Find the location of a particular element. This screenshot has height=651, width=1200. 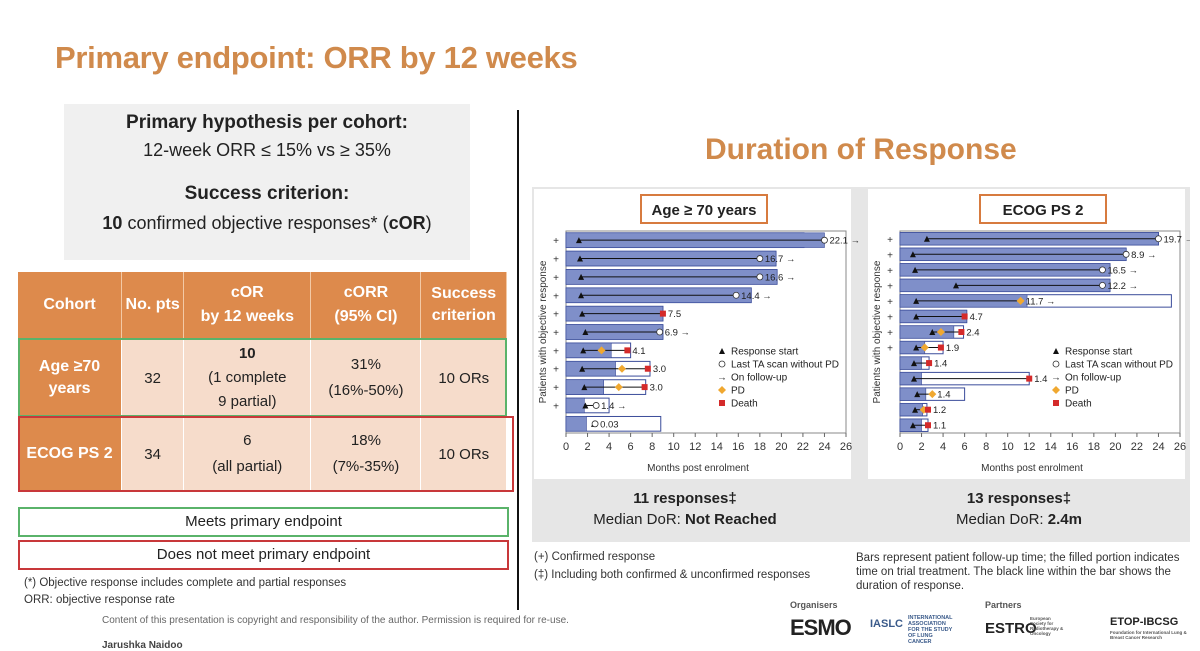

estro-logo: ESTRO is located at coordinates (1011, 628).